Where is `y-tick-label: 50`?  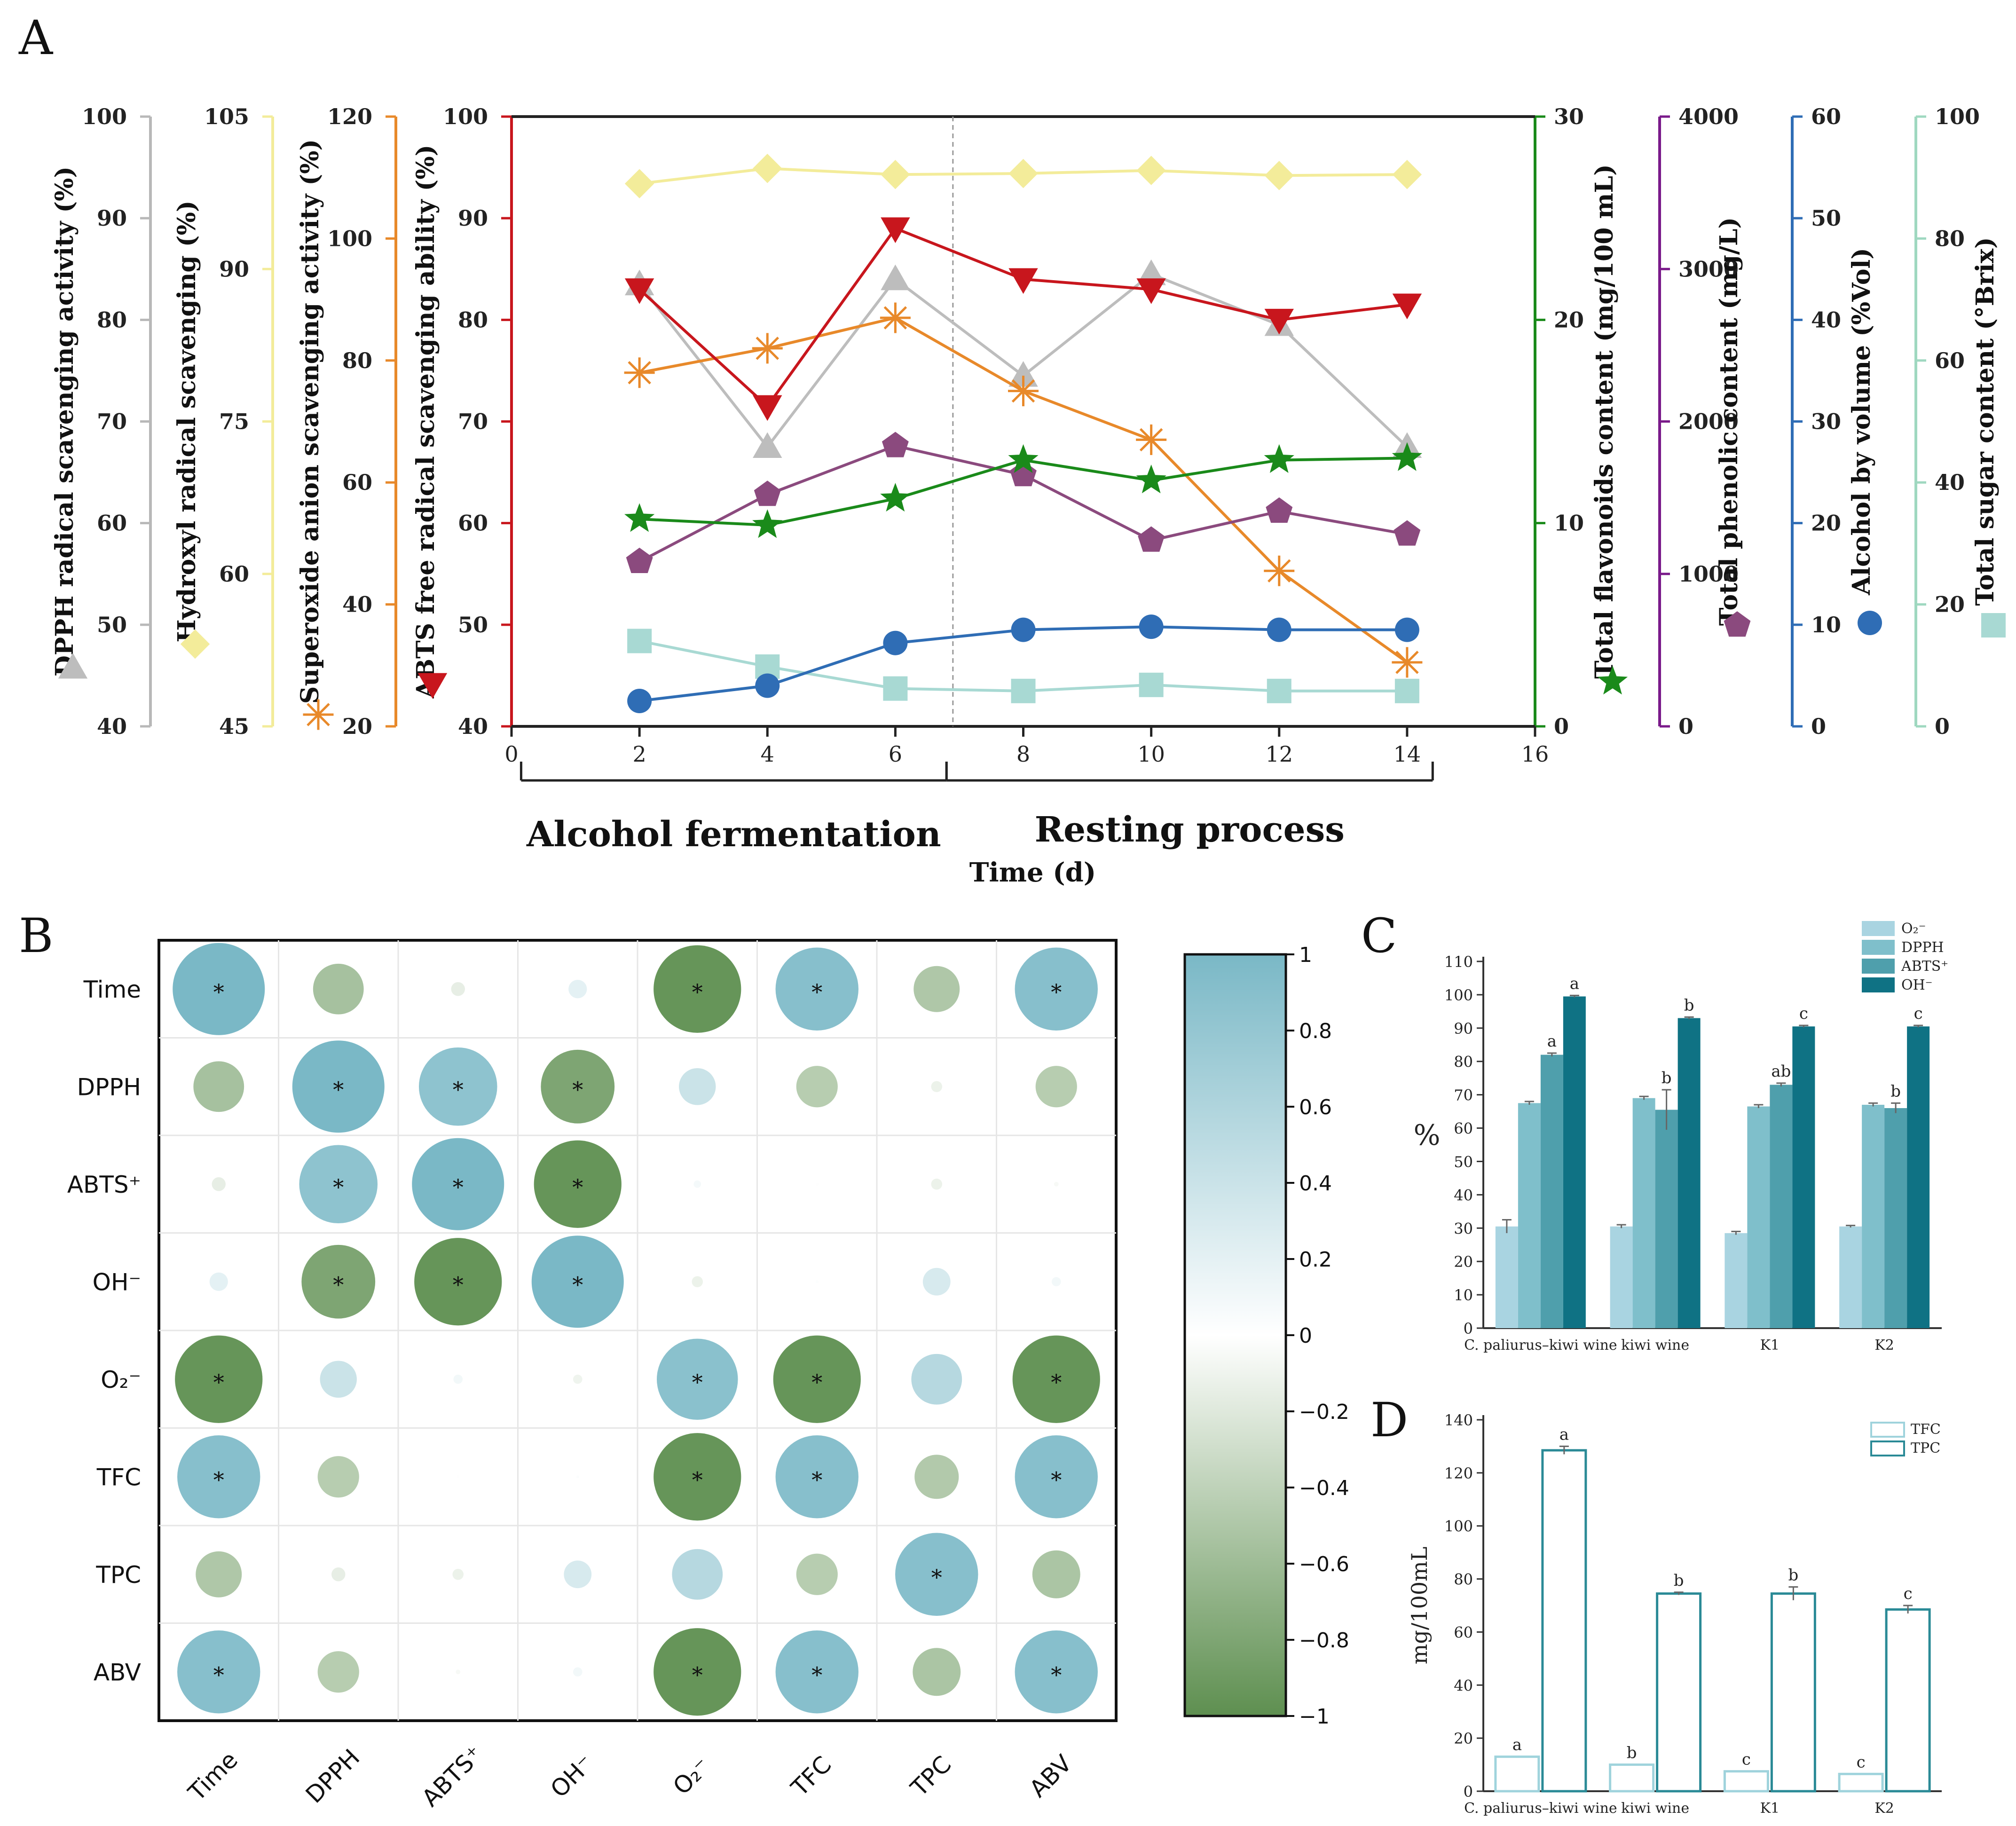 y-tick-label: 50 is located at coordinates (1463, 1162).